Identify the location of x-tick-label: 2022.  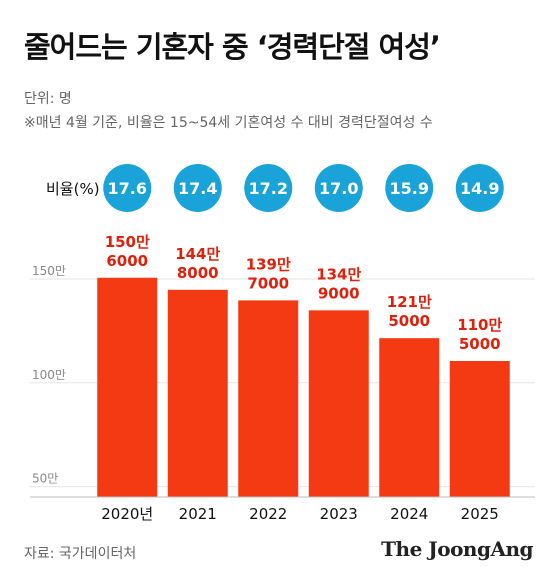
(268, 514).